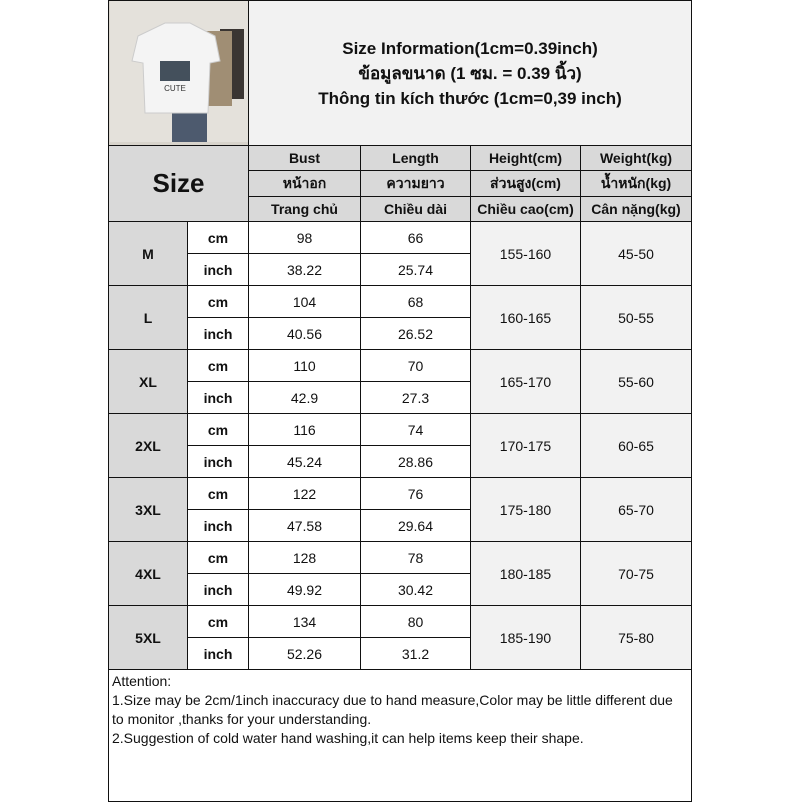 This screenshot has height=802, width=800. What do you see at coordinates (400, 653) in the screenshot?
I see `size-row-inch: inch 52.26 31.2` at bounding box center [400, 653].